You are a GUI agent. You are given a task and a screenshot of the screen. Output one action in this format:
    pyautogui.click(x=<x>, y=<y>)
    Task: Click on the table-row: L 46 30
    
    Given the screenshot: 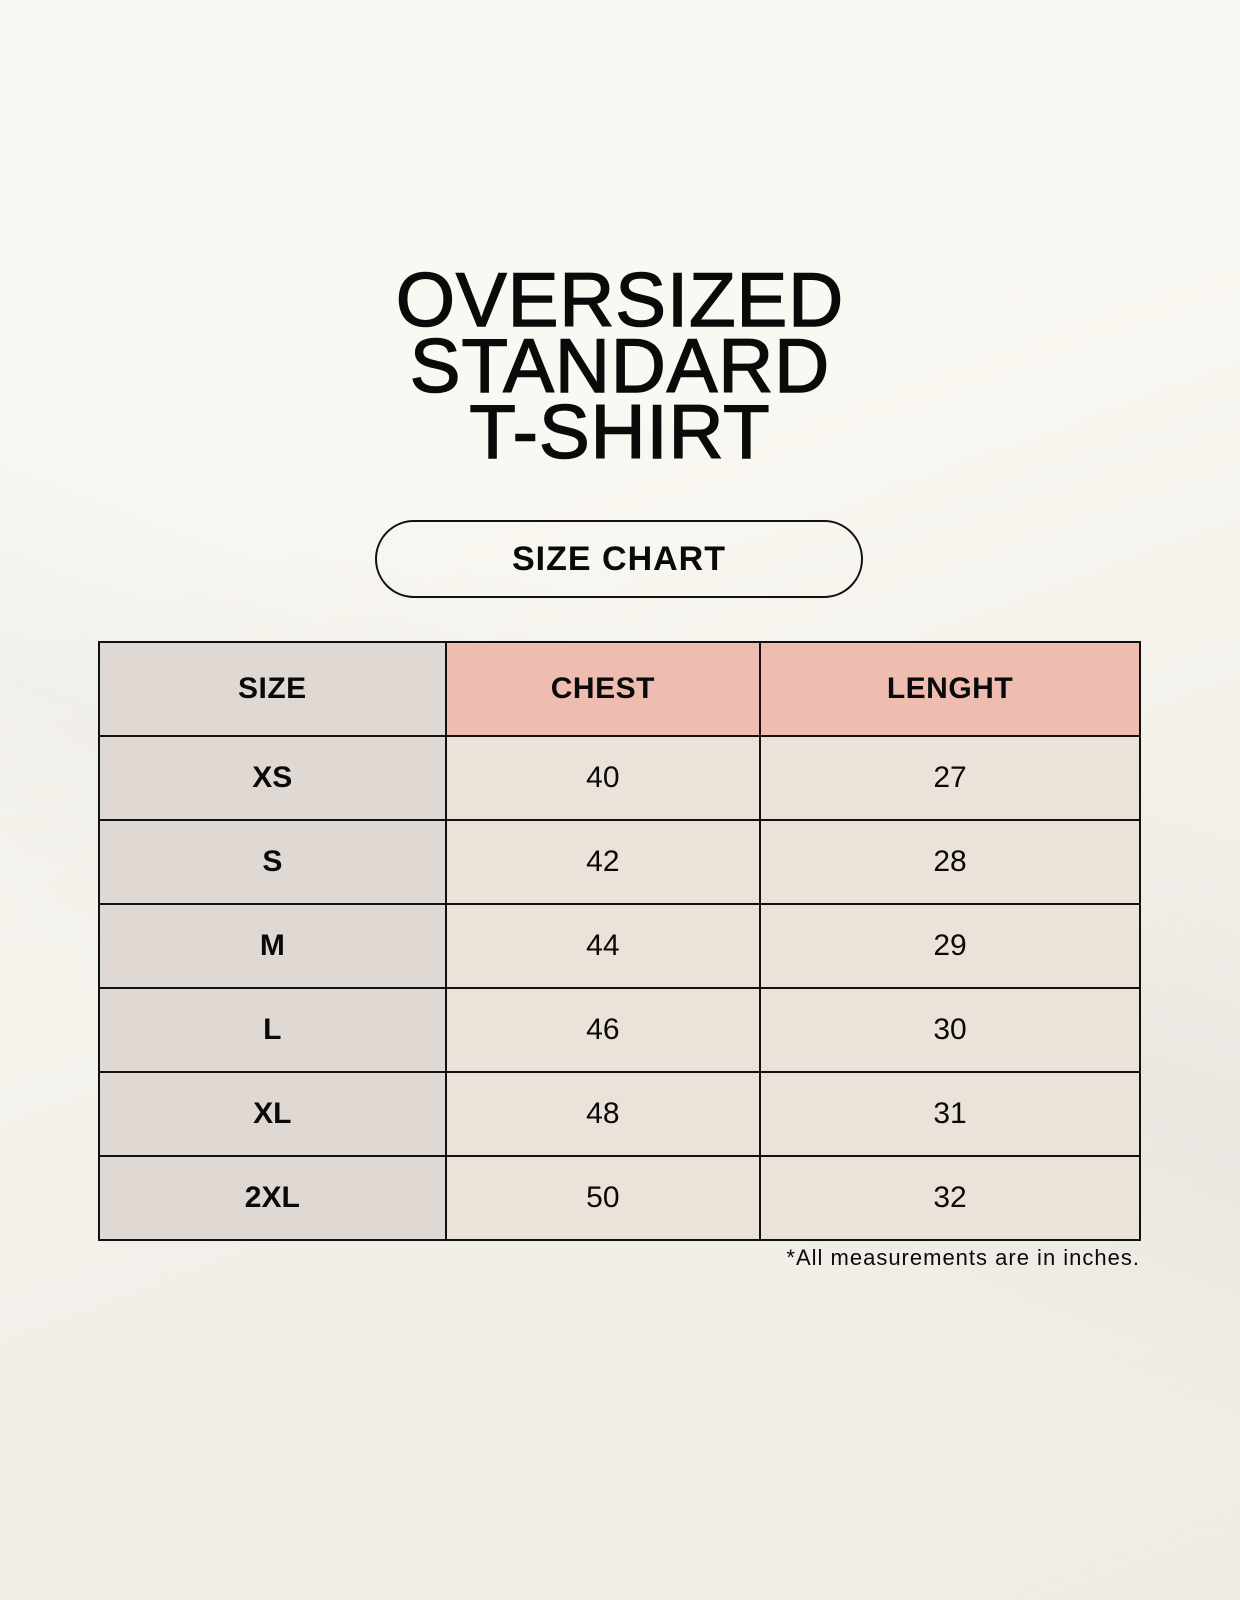 What is the action you would take?
    pyautogui.click(x=619, y=1030)
    